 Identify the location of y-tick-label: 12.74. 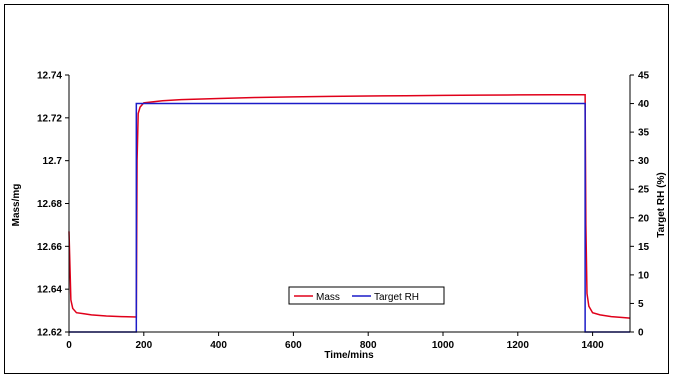
(49, 76).